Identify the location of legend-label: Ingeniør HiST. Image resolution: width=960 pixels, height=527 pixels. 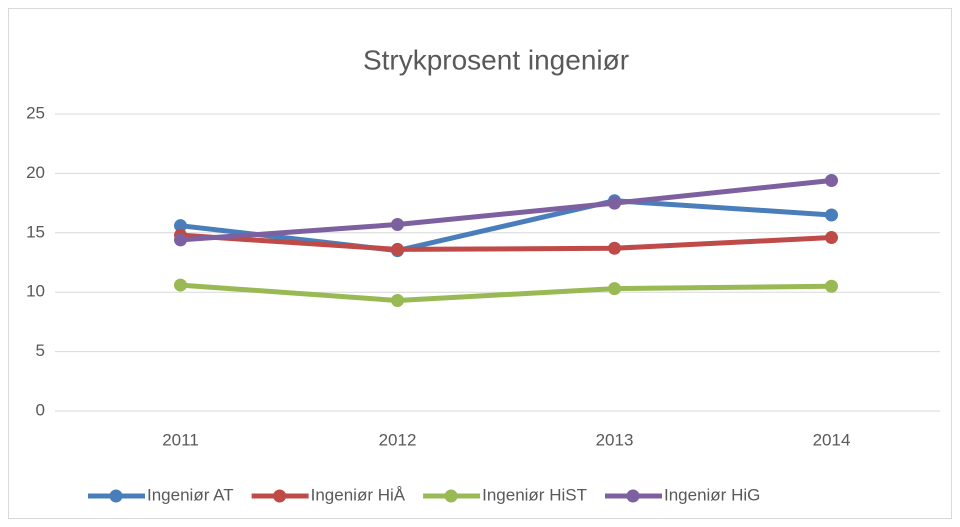
(534, 494).